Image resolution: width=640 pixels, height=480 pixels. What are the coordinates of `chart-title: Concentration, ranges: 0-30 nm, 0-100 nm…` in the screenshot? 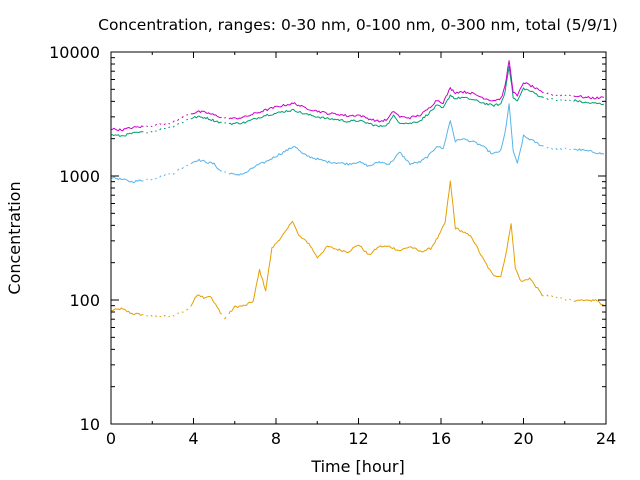 It's located at (358, 25).